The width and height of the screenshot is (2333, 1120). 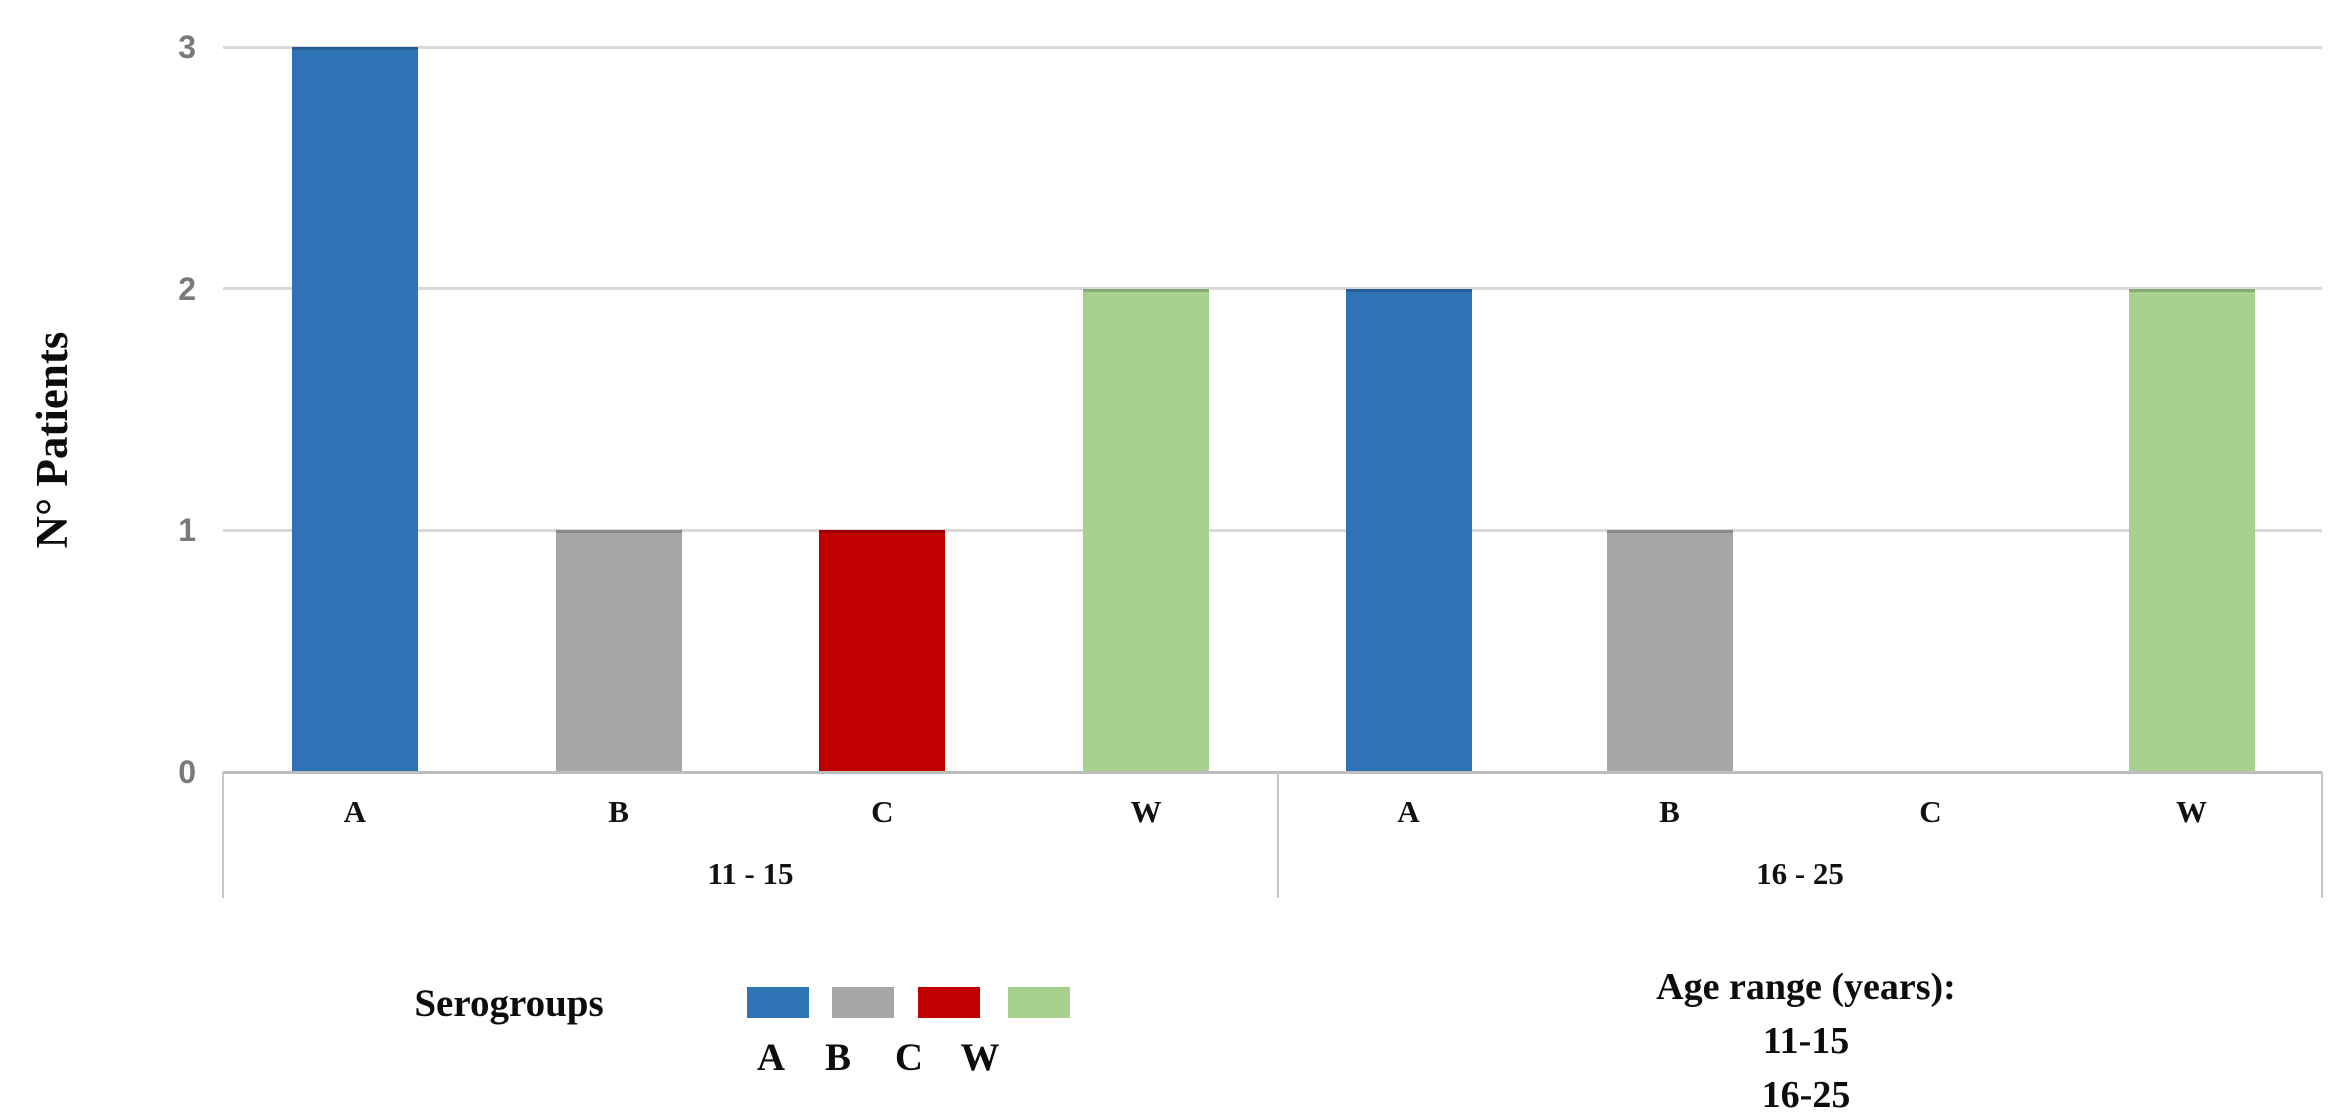 What do you see at coordinates (909, 1057) in the screenshot?
I see `legend-label-C: C` at bounding box center [909, 1057].